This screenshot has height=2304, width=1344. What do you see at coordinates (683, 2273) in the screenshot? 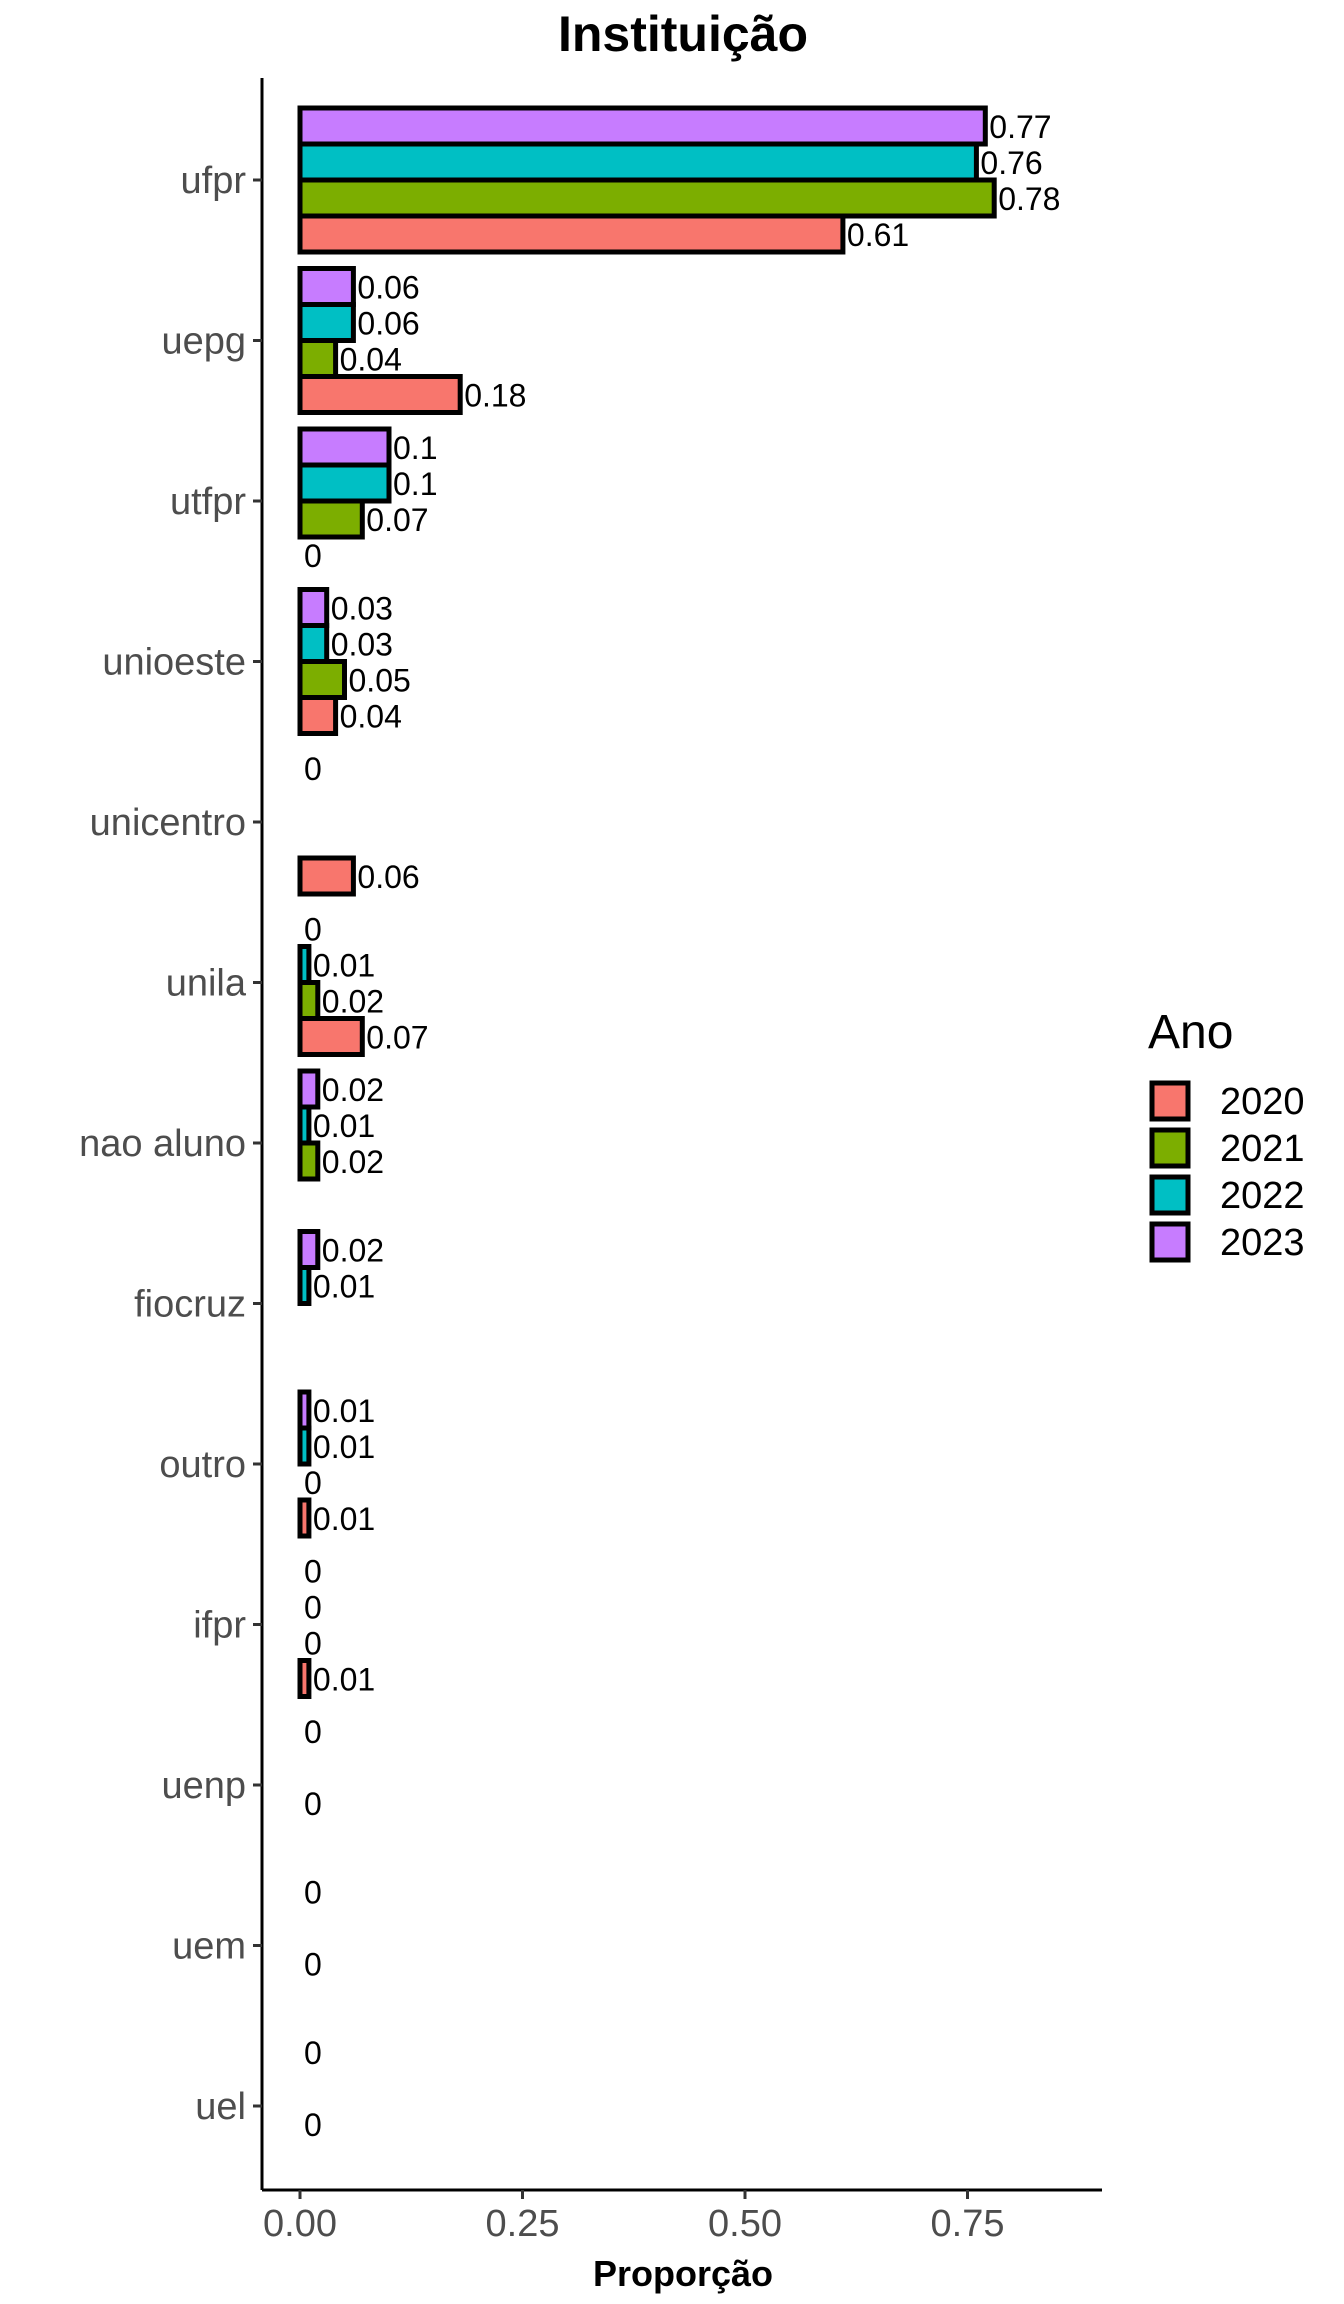
I see `x-axis-label: Proporção` at bounding box center [683, 2273].